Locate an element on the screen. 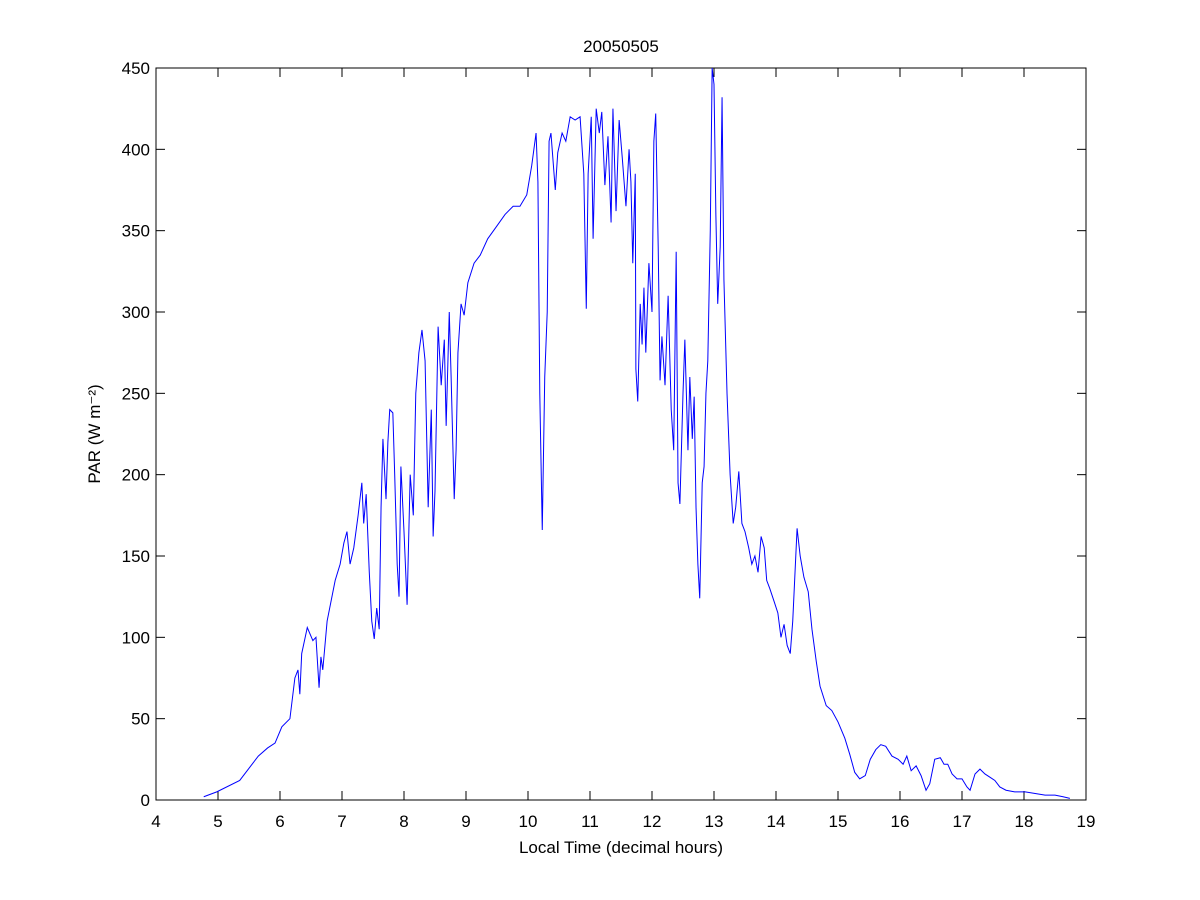  x-tick-label: 10 is located at coordinates (528, 821).